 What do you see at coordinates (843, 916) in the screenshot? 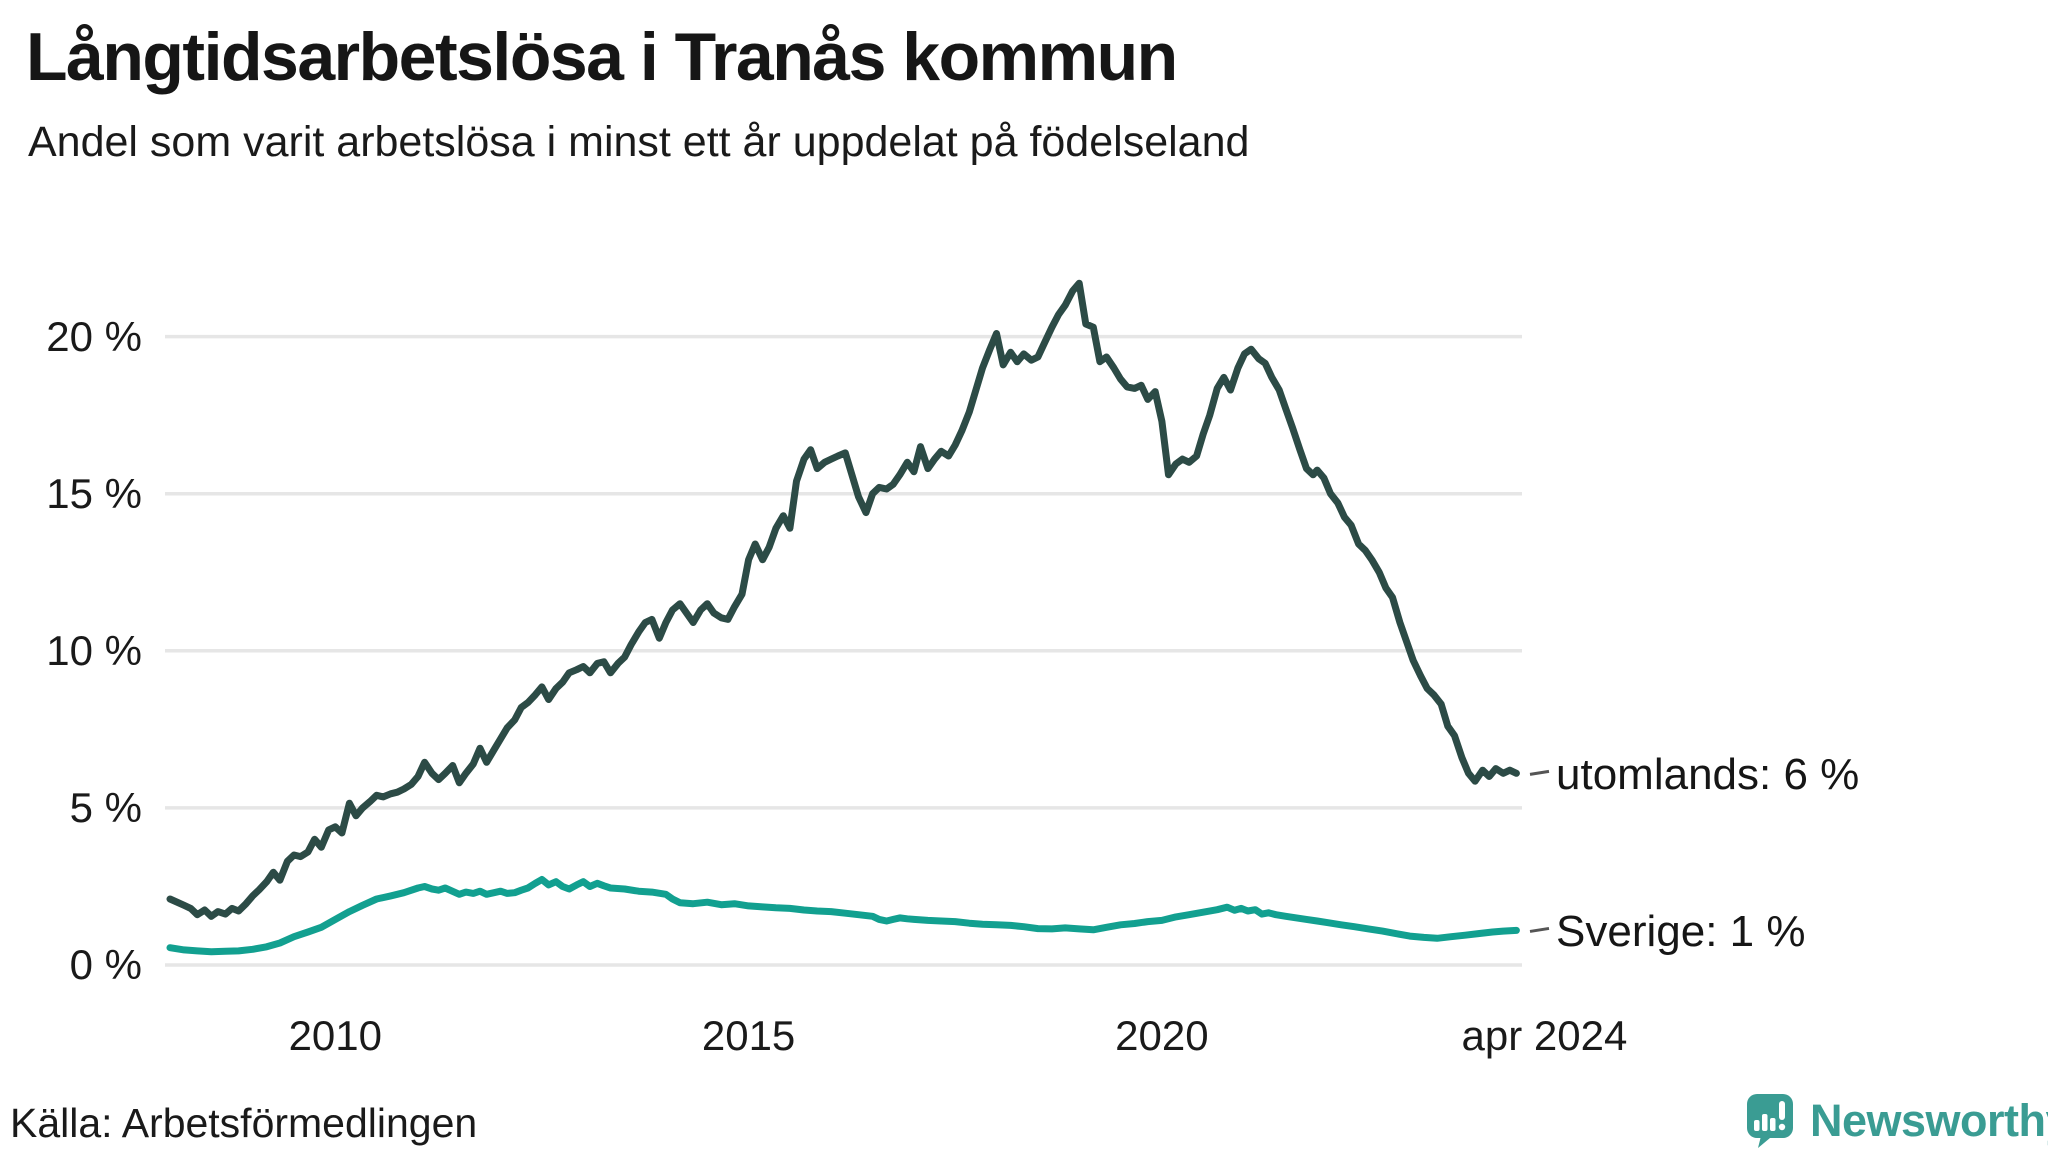
I see `series-line-sverige` at bounding box center [843, 916].